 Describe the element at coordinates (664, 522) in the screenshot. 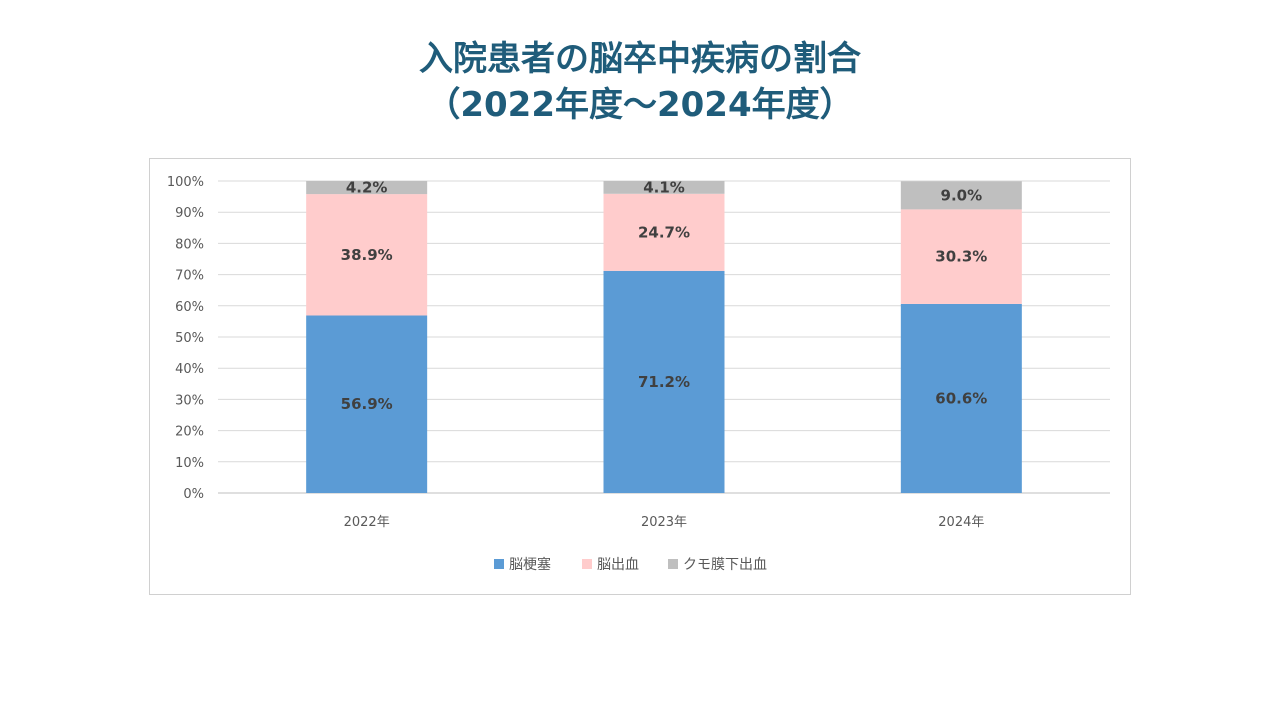

I see `x-tick-label: 2023年` at that location.